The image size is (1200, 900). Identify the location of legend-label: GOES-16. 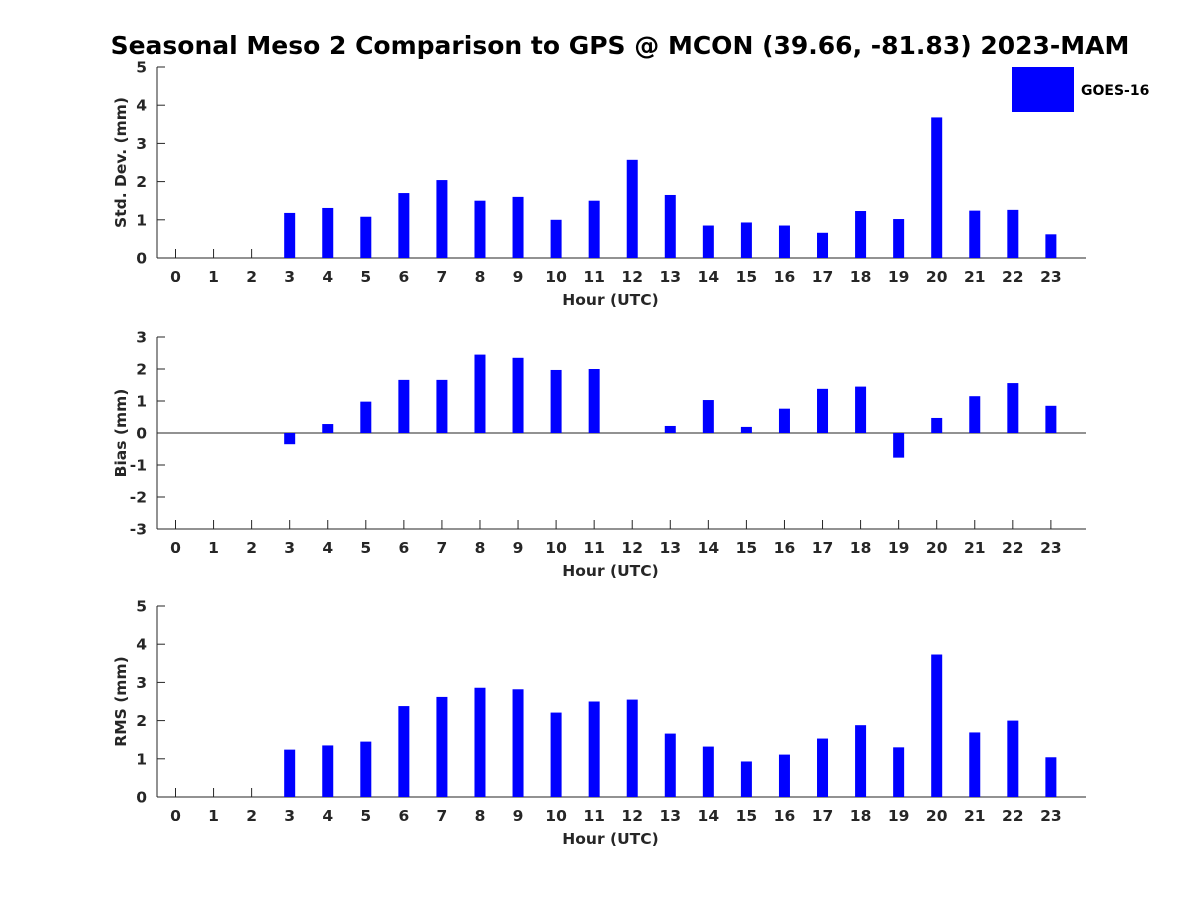
(1115, 91).